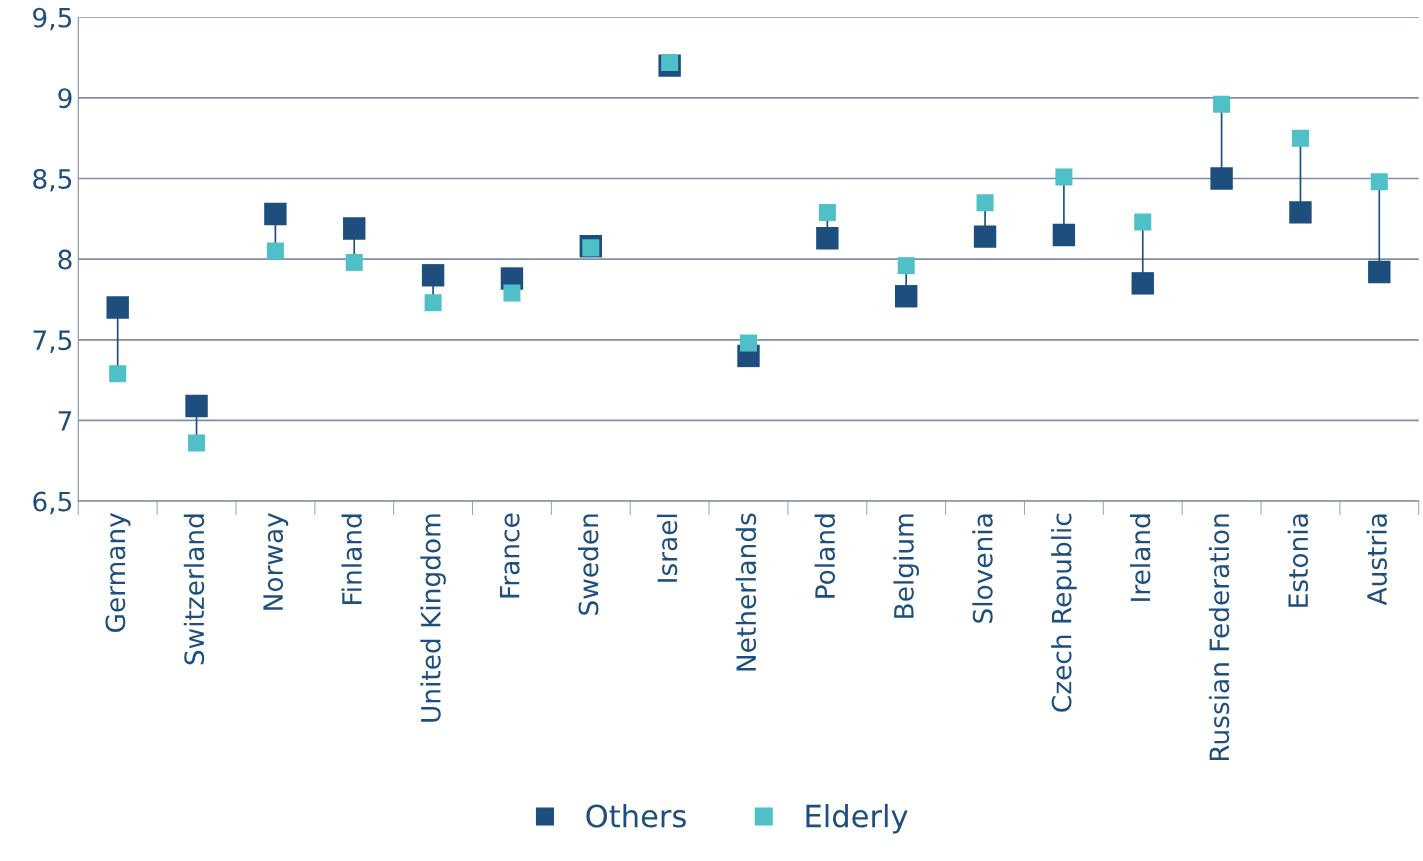  I want to click on x-tick-label: United Kingdom, so click(433, 618).